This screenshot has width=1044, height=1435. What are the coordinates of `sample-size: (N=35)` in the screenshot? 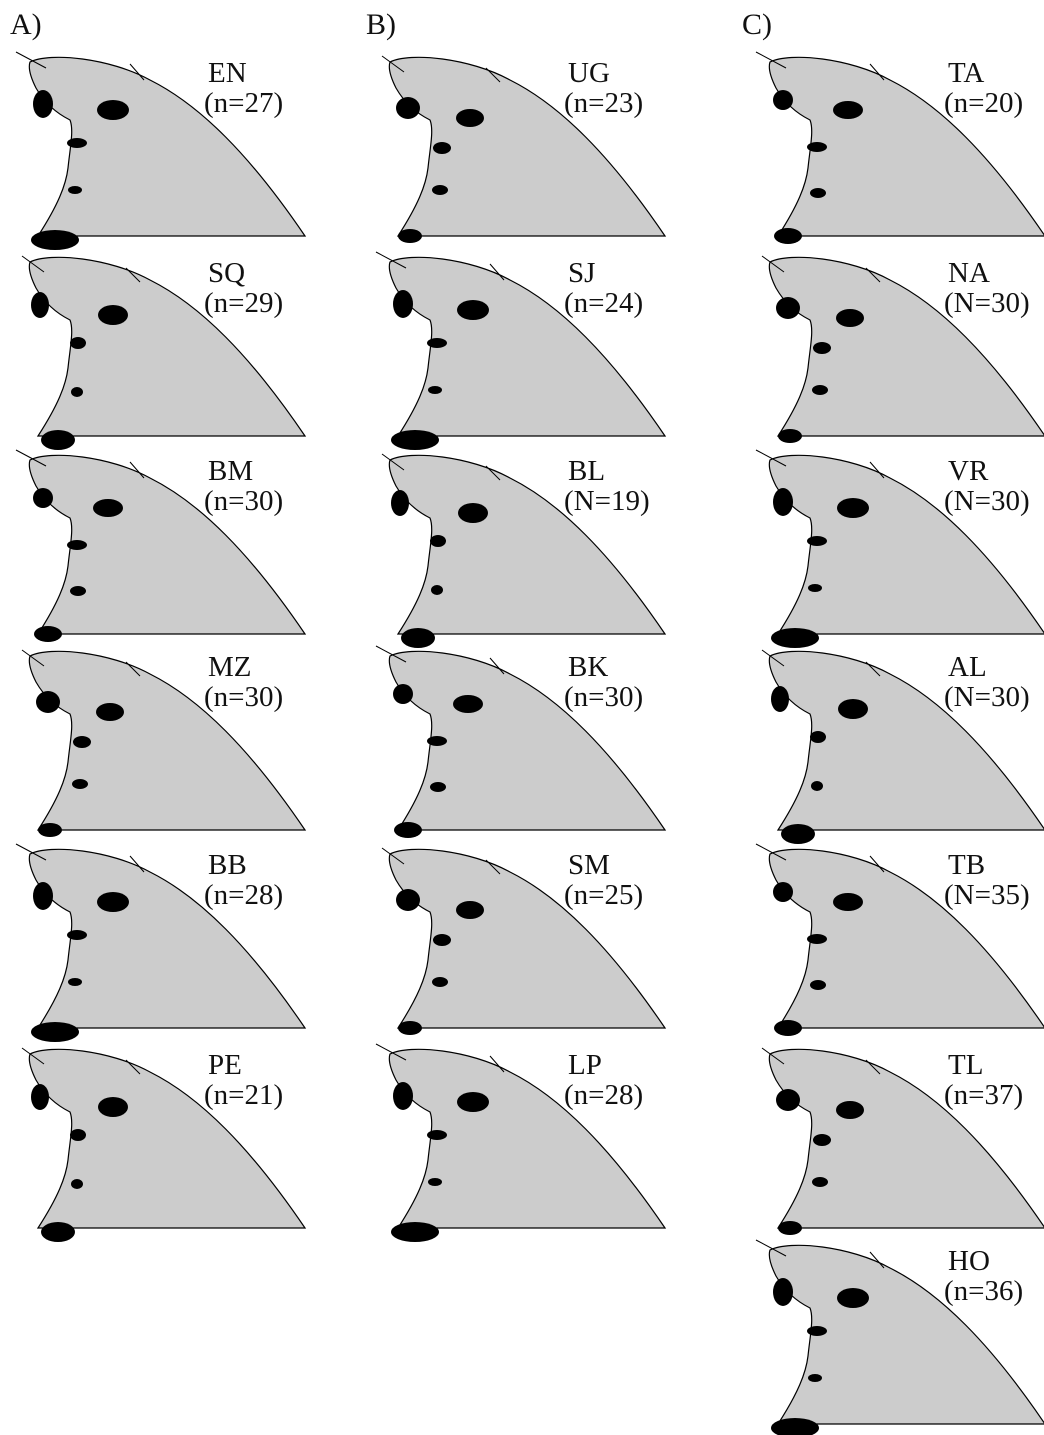 It's located at (987, 895).